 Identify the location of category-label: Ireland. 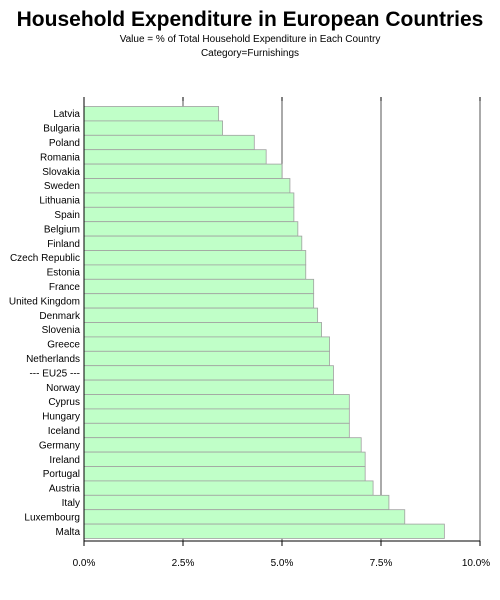
(64, 460).